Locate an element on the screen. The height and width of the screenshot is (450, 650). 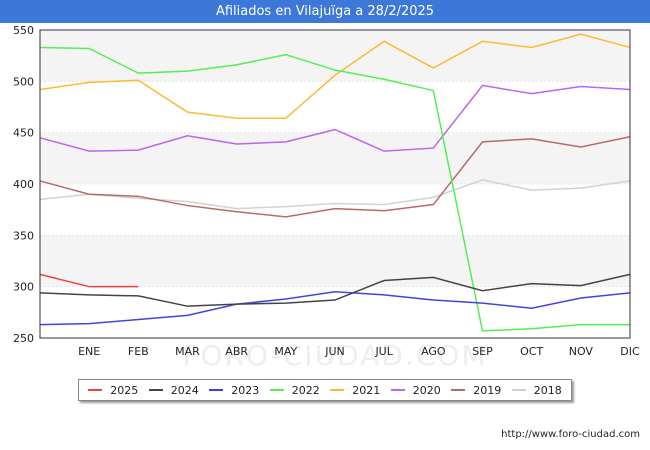
legend-entry-2020: 2020 is located at coordinates (415, 390).